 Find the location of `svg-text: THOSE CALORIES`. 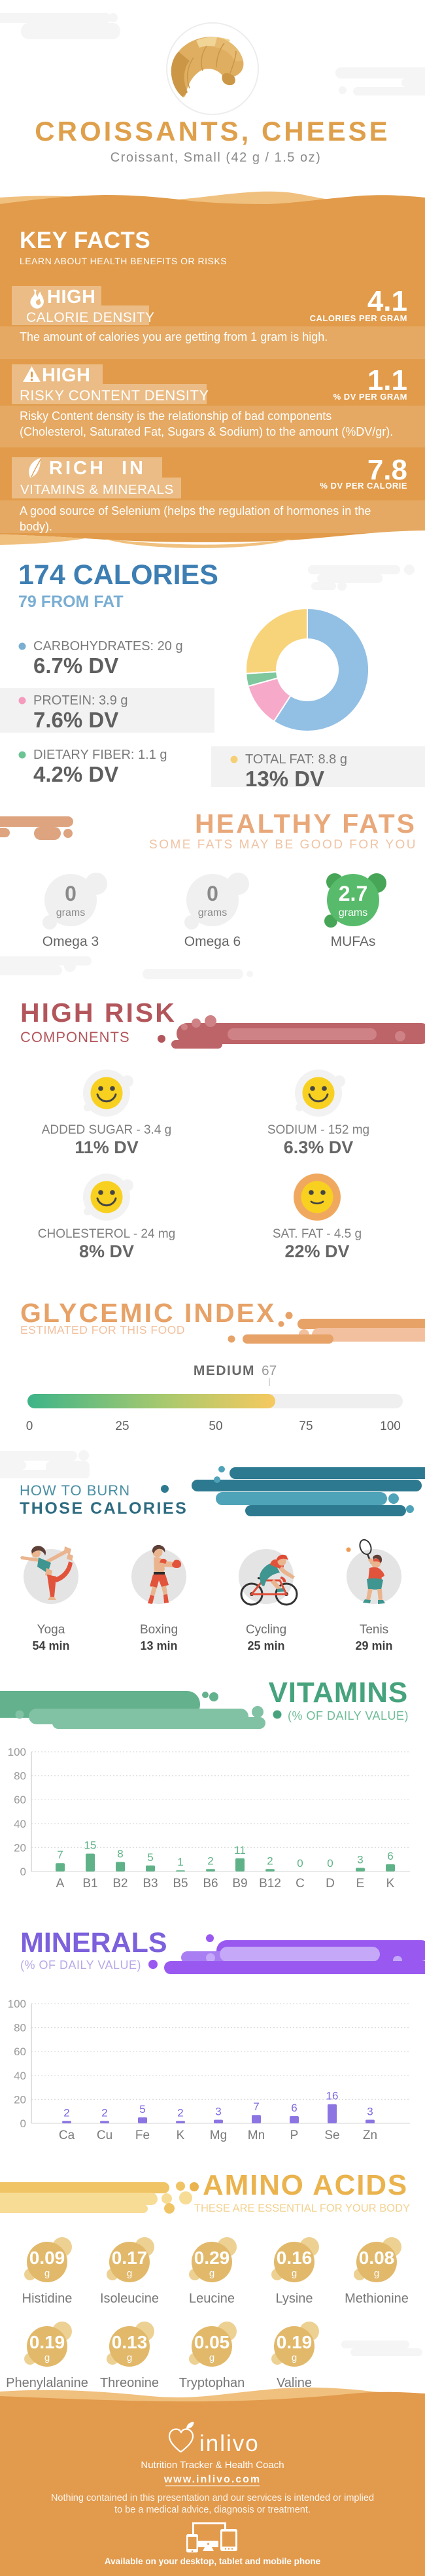

svg-text: THOSE CALORIES is located at coordinates (104, 1509).